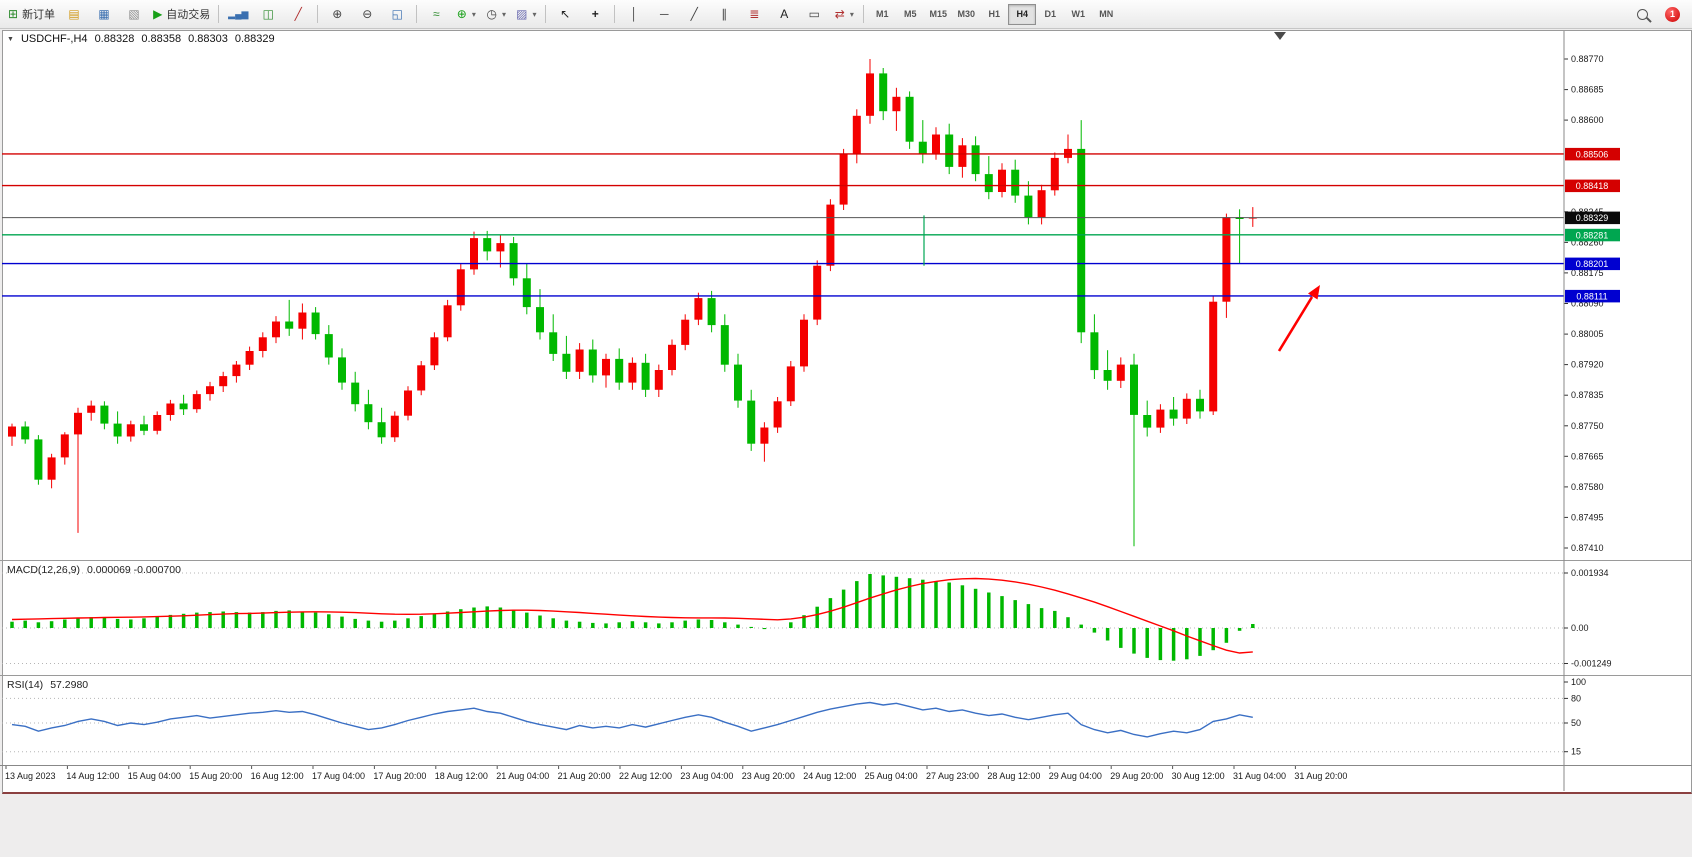 The width and height of the screenshot is (1692, 857). What do you see at coordinates (839, 14) in the screenshot?
I see `arrows-icon: ⇄` at bounding box center [839, 14].